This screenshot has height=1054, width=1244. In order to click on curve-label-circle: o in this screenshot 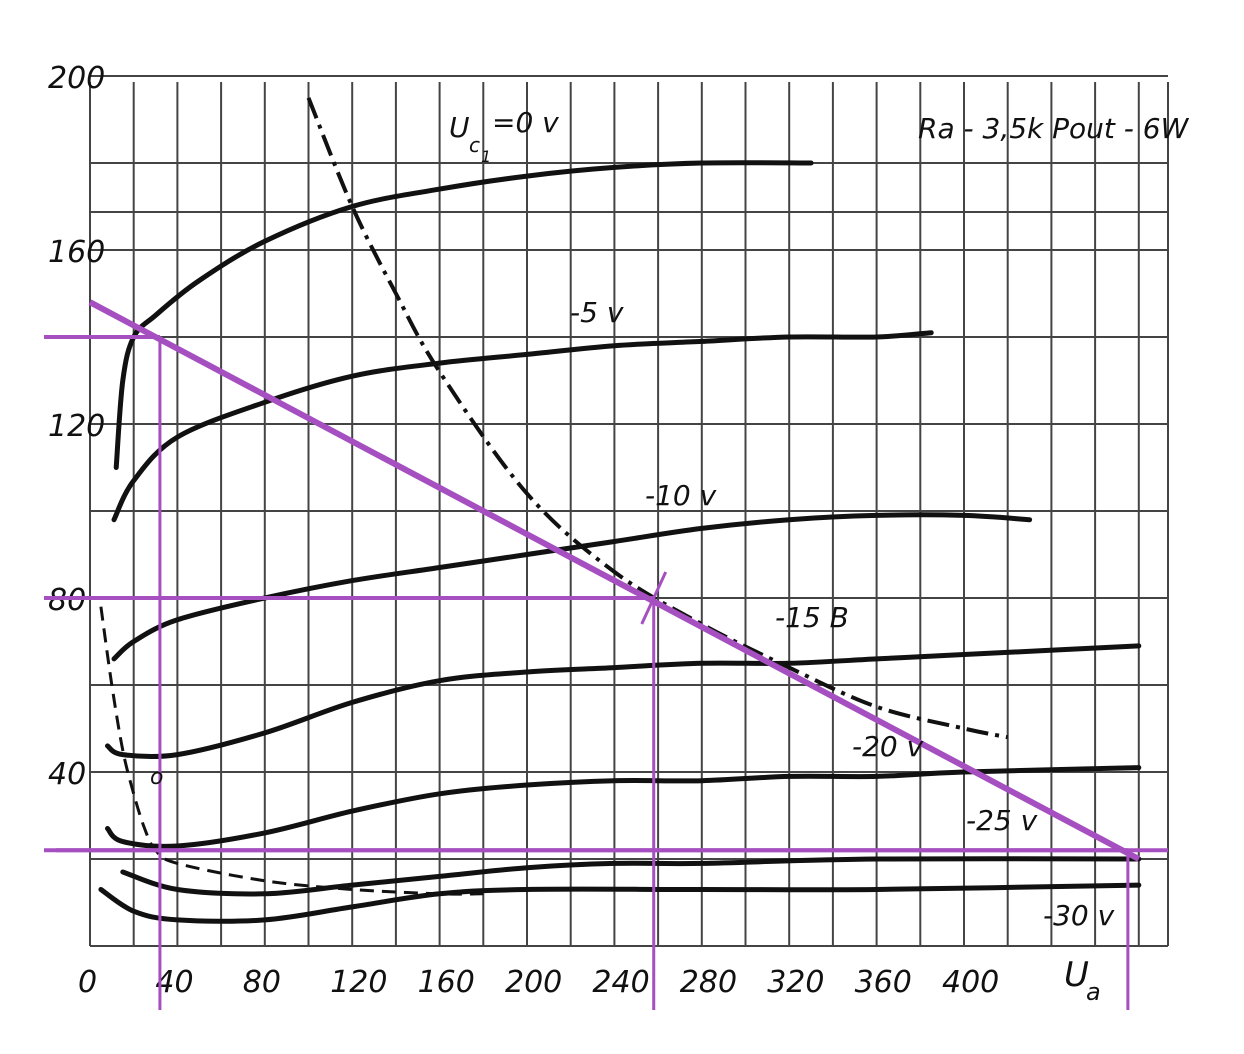, I will do `click(156, 777)`.